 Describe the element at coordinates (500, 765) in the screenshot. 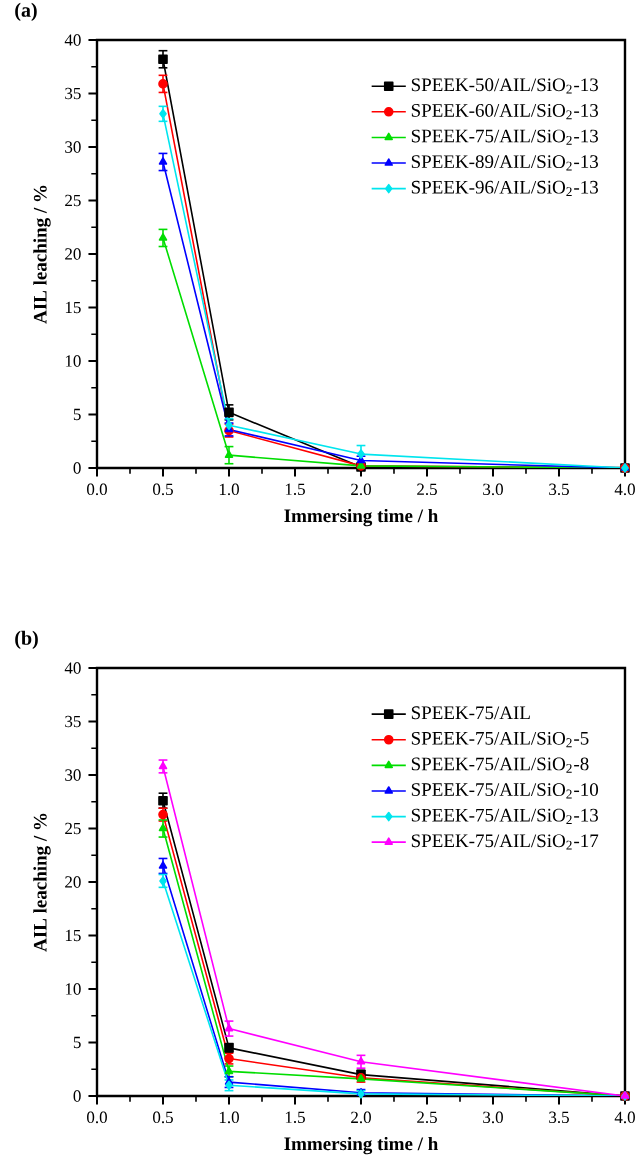

I see `legend-label: SPEEK-75/AIL/SiO$_{2}$-8` at that location.